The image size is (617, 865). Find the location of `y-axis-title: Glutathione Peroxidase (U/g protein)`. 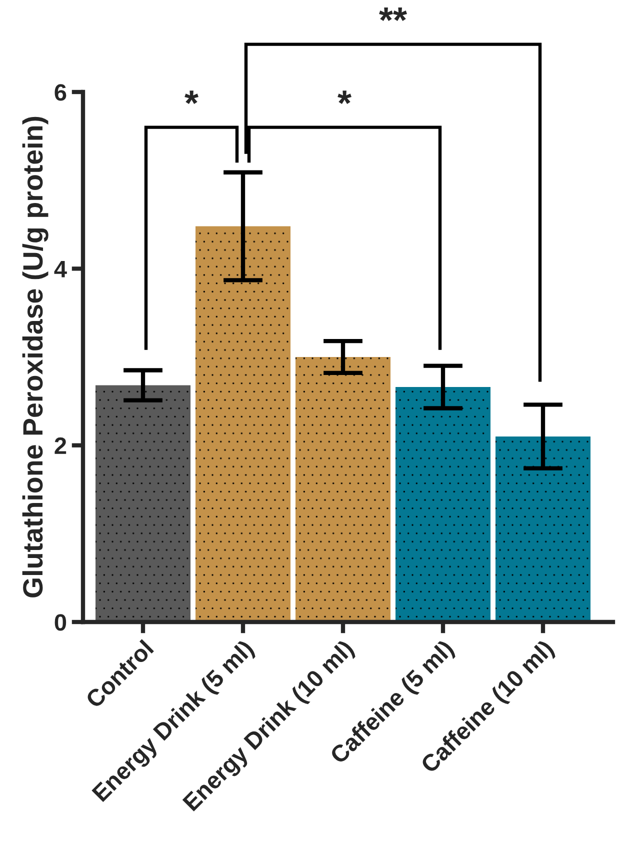

y-axis-title: Glutathione Peroxidase (U/g protein) is located at coordinates (35, 357).